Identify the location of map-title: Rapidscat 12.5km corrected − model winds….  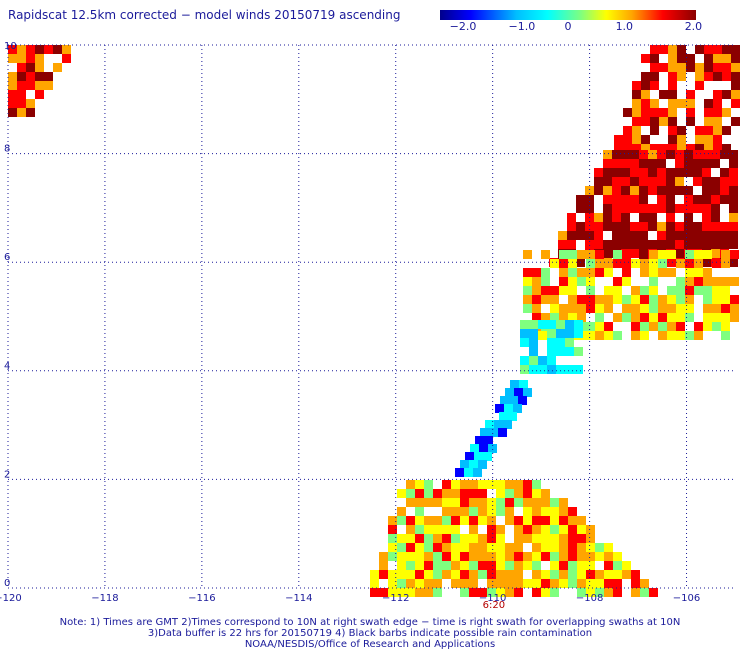
(204, 15).